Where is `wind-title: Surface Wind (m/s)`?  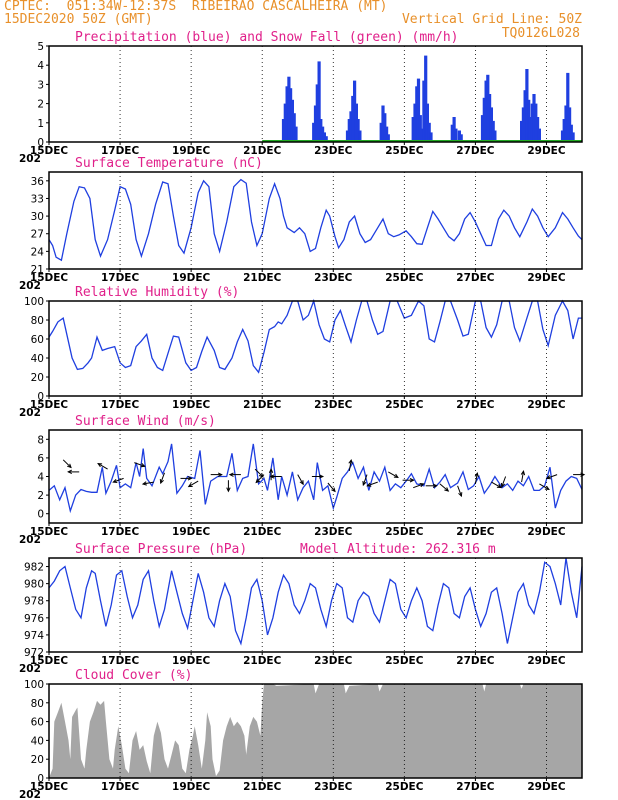 wind-title: Surface Wind (m/s) is located at coordinates (145, 421).